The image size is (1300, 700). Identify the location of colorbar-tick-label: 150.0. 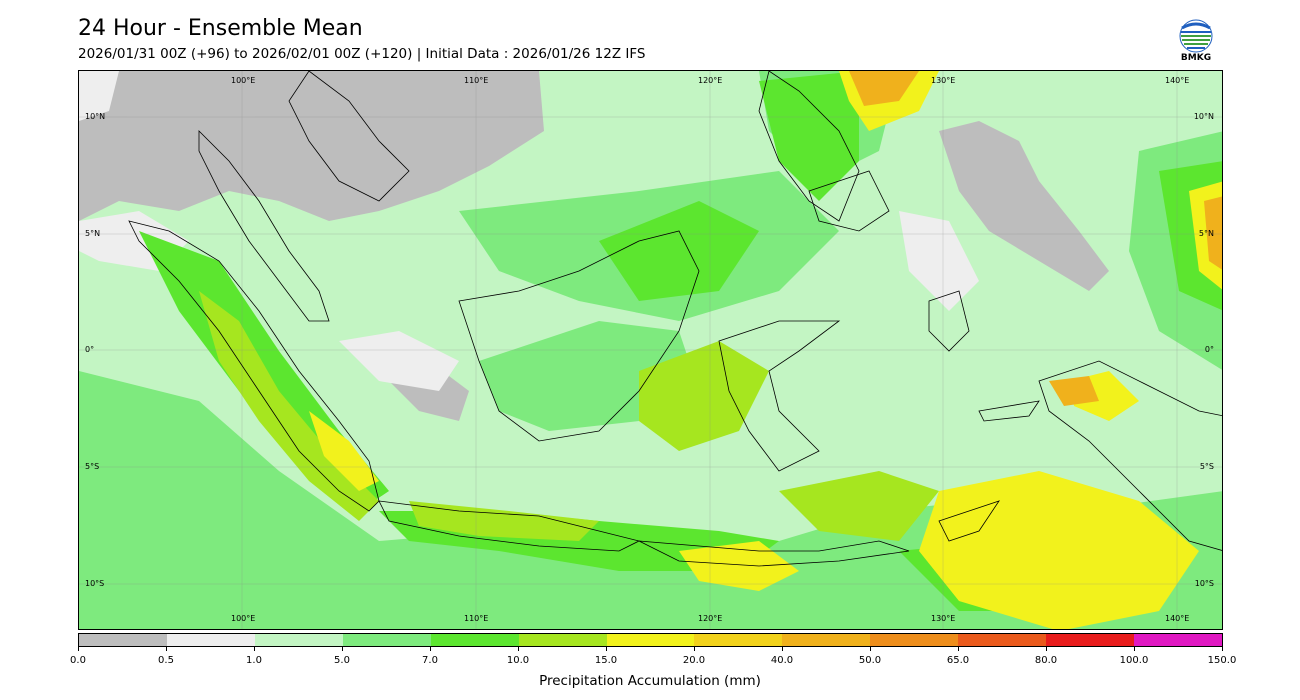
(1222, 660).